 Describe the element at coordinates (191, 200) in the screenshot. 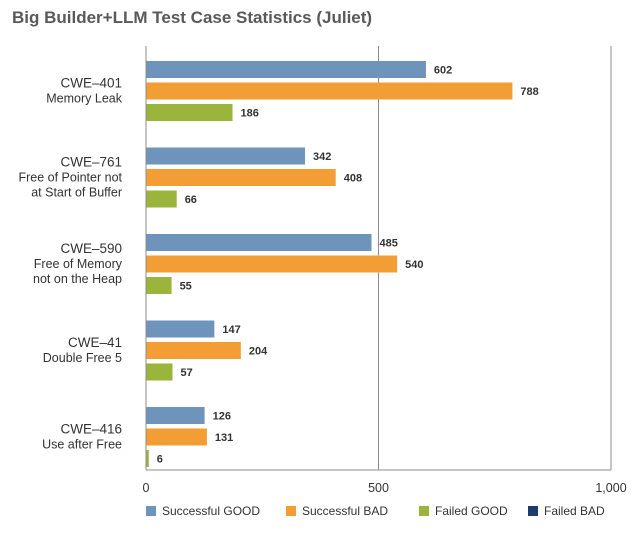

I see `data-label: 66` at that location.